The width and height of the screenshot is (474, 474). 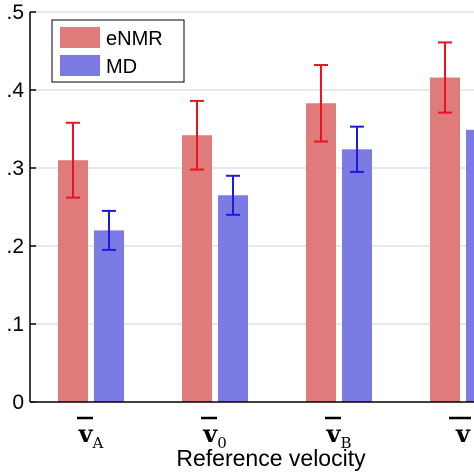 What do you see at coordinates (271, 458) in the screenshot?
I see `x-axis-label: Reference velocity` at bounding box center [271, 458].